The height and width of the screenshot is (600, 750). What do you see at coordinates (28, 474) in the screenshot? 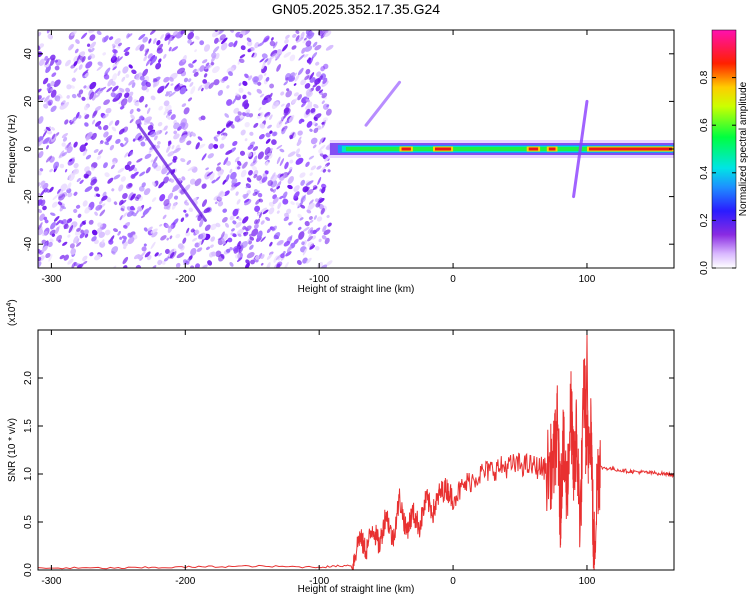
I see `snr-y-tick-label: 1.0` at bounding box center [28, 474].